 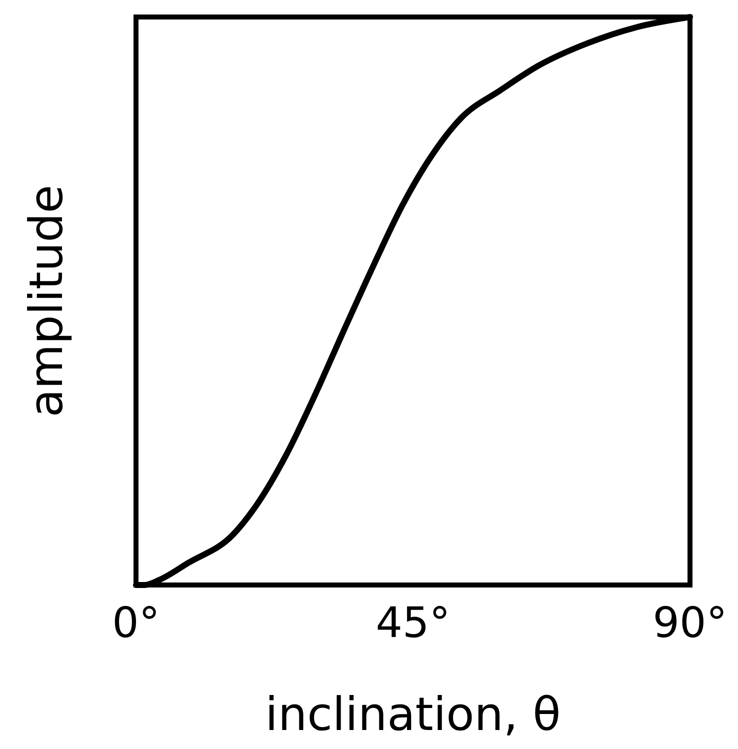 I want to click on x-axis-title: inclination, θ, so click(x=413, y=714).